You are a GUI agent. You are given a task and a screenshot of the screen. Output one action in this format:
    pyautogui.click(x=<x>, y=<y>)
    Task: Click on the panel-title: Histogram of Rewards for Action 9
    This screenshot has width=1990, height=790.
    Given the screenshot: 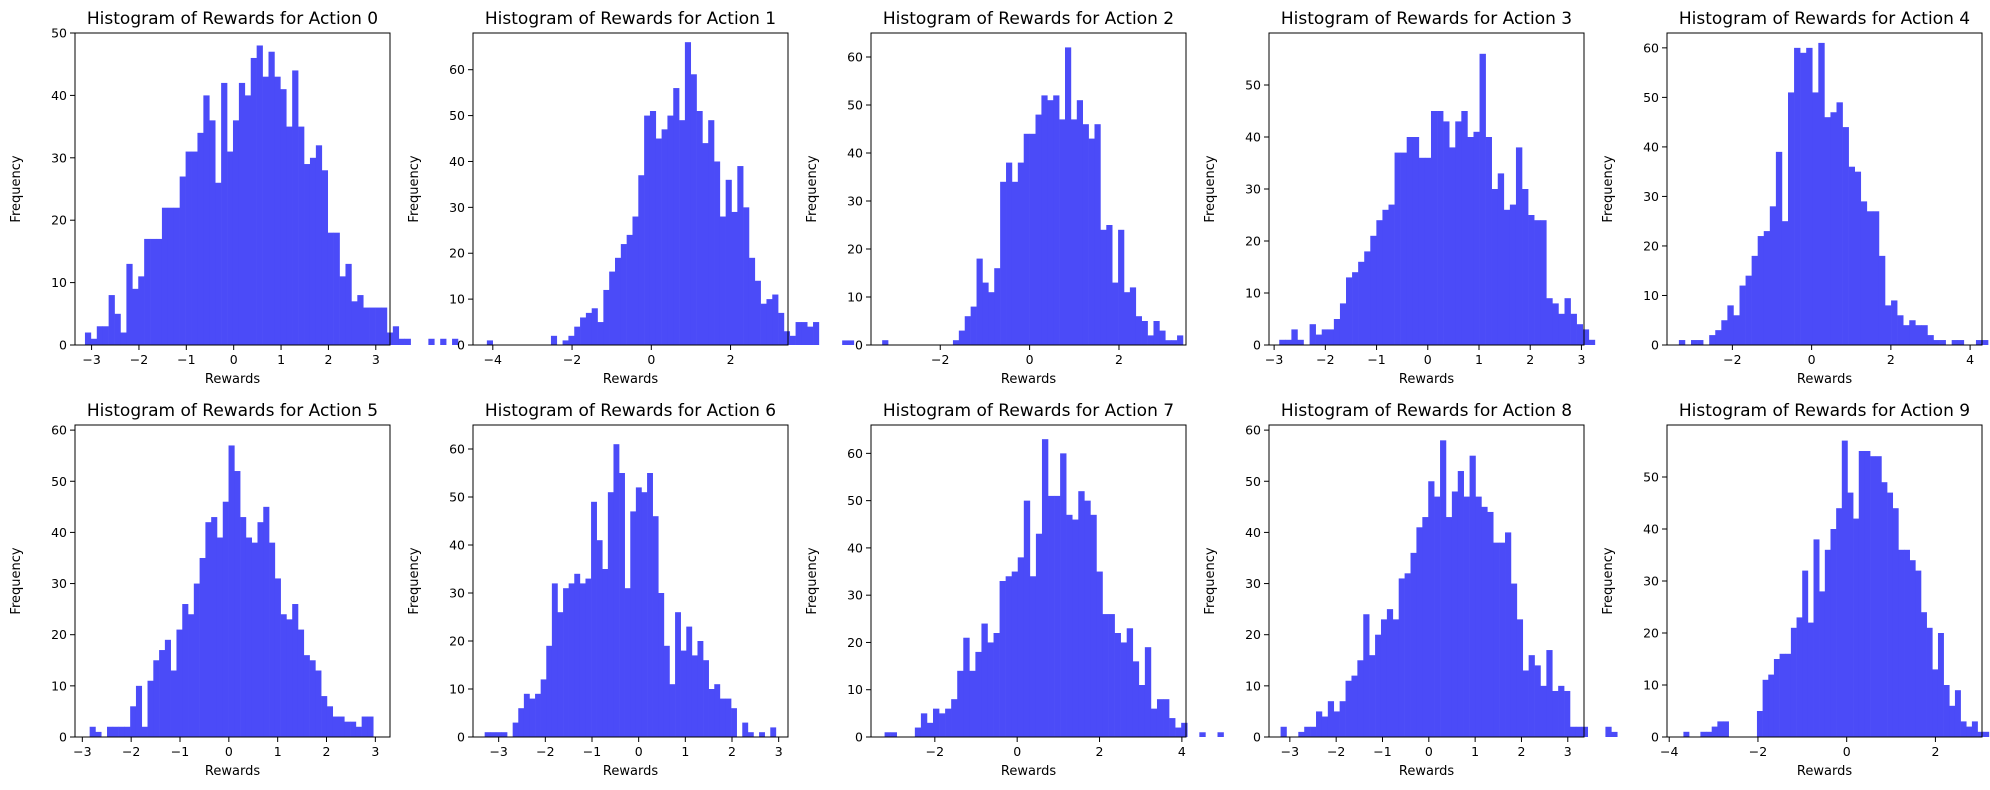 What is the action you would take?
    pyautogui.click(x=1824, y=411)
    